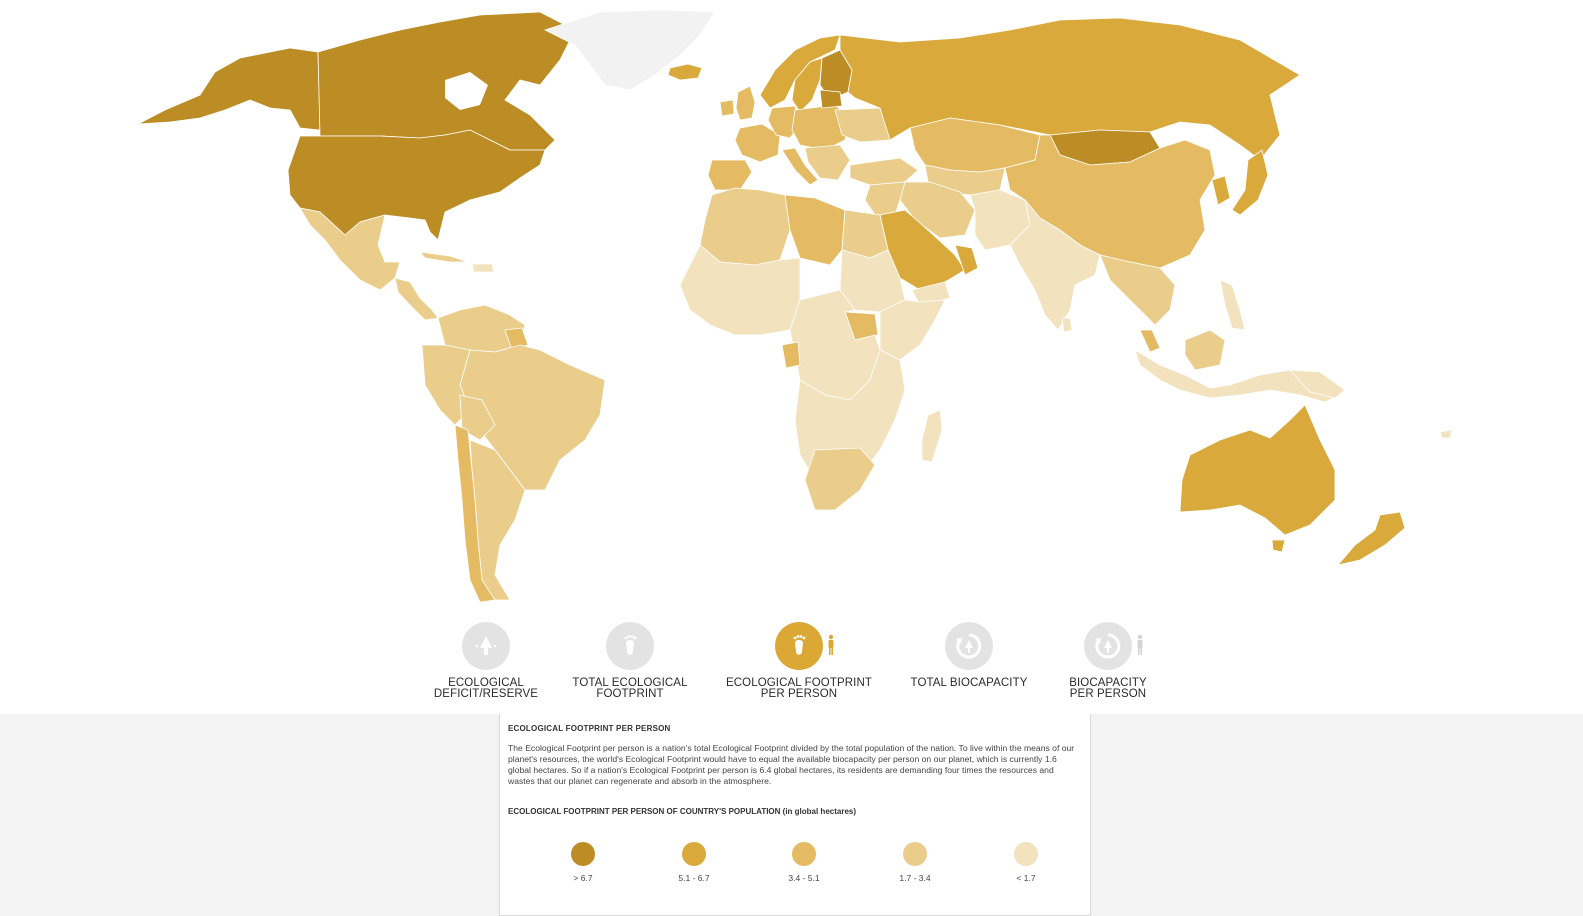 The image size is (1583, 916). I want to click on country-alaska, so click(229, 89).